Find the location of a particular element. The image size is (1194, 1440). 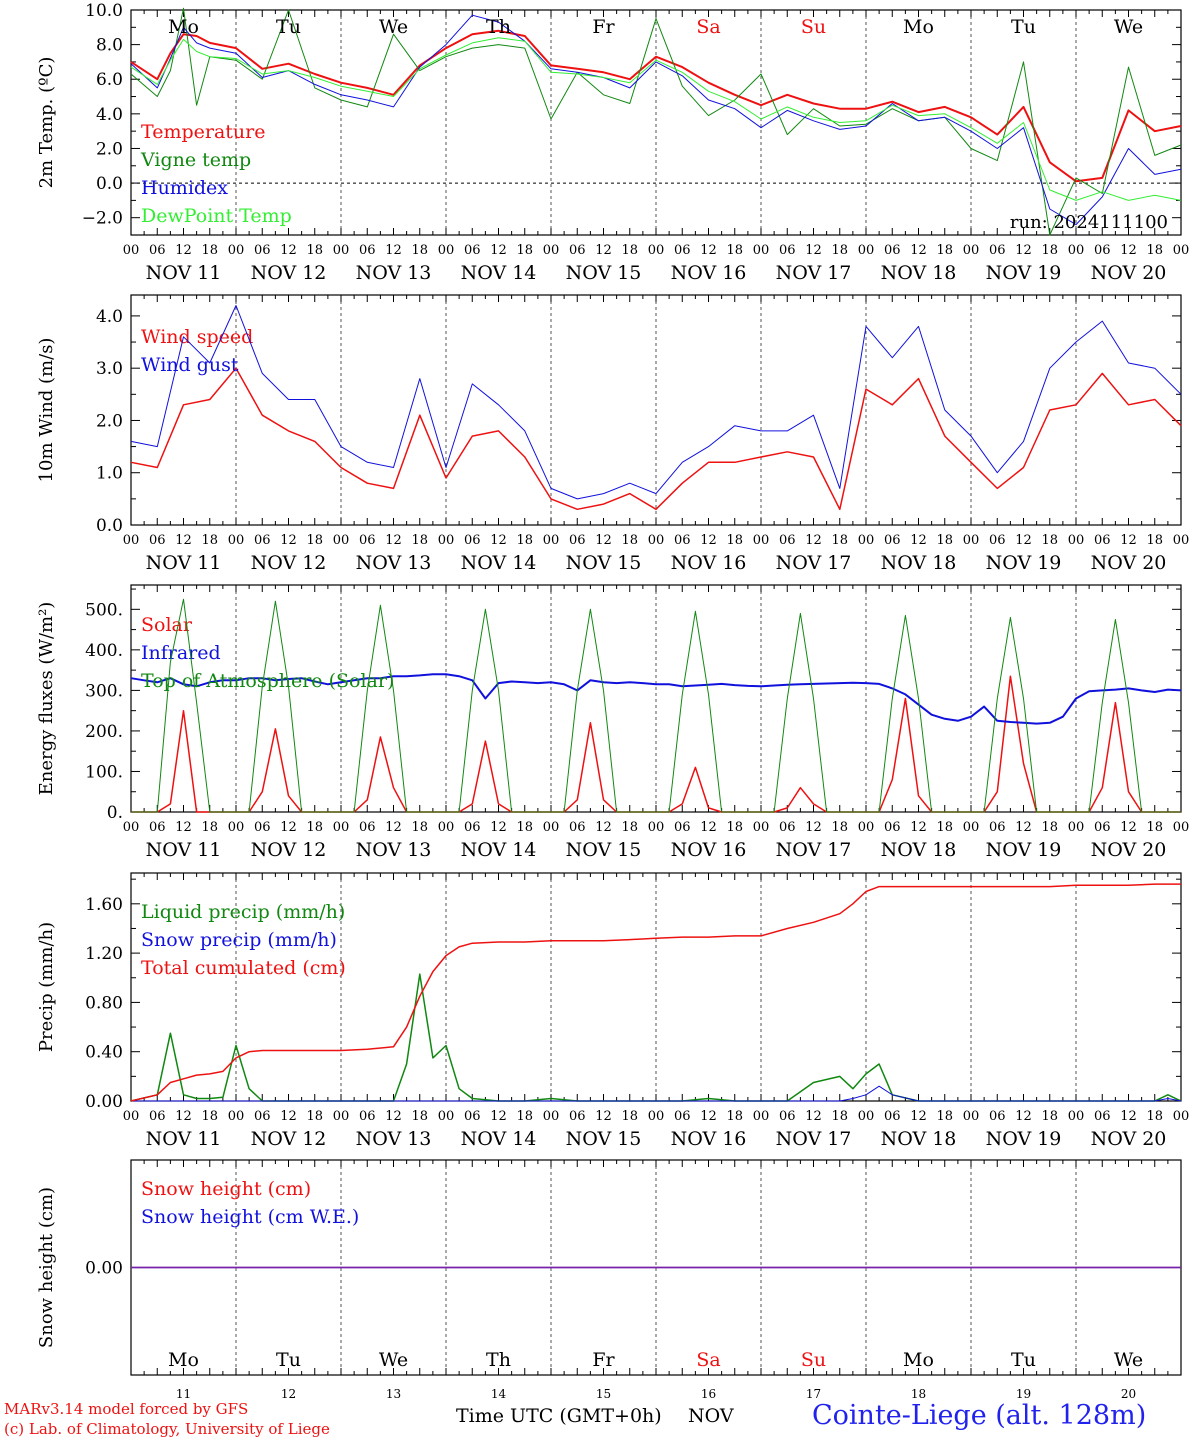

y-tick-label: 0.0 is located at coordinates (109, 526).